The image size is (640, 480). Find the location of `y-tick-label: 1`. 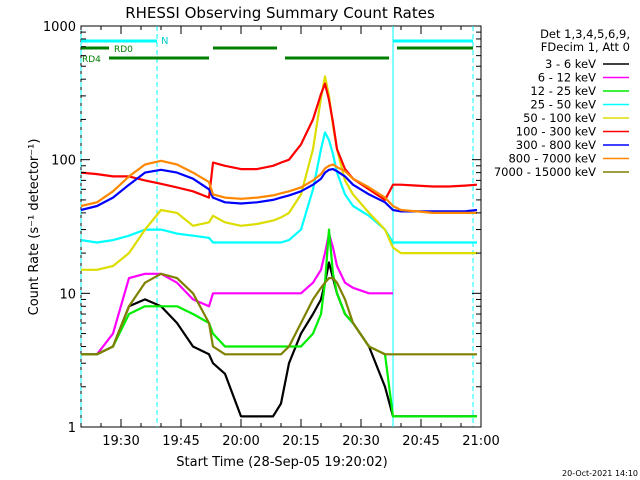

y-tick-label: 1 is located at coordinates (72, 428).